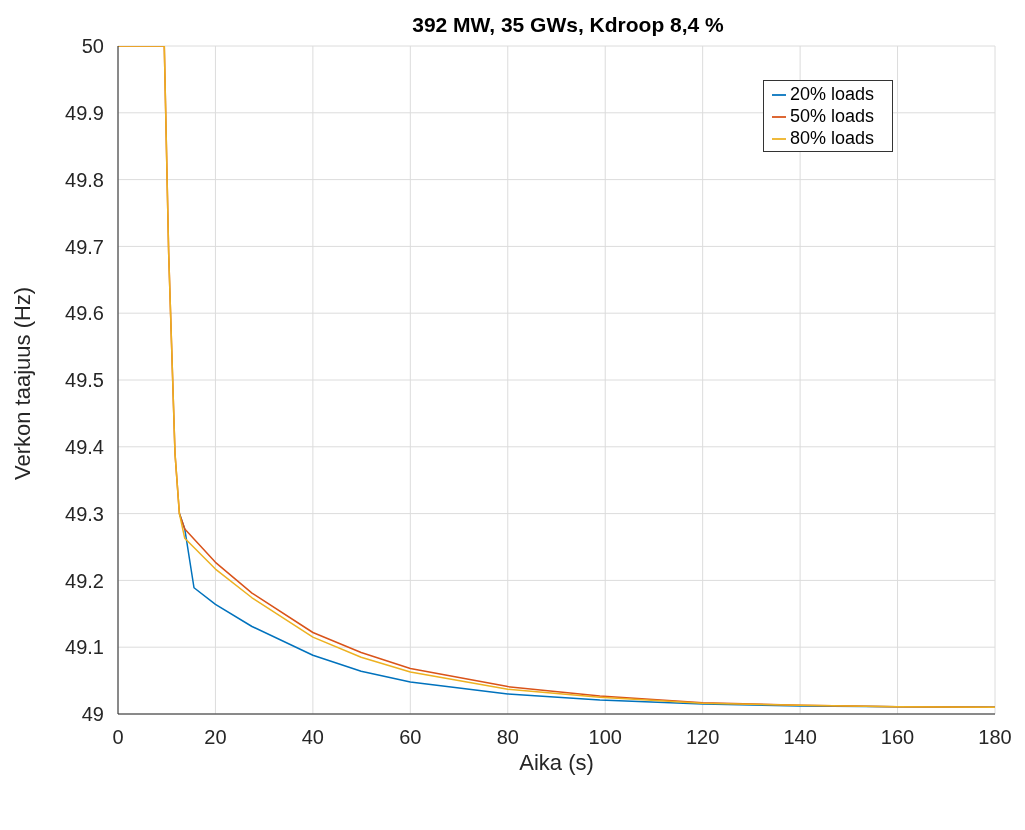 This screenshot has width=1025, height=830. I want to click on y-axis-title: Verkon taajuus (Hz), so click(22, 383).